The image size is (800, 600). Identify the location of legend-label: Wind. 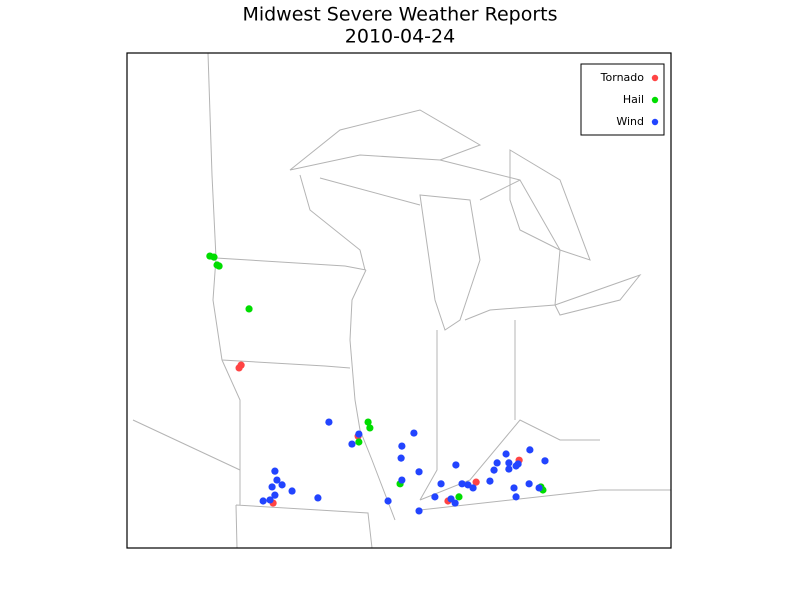
(630, 121).